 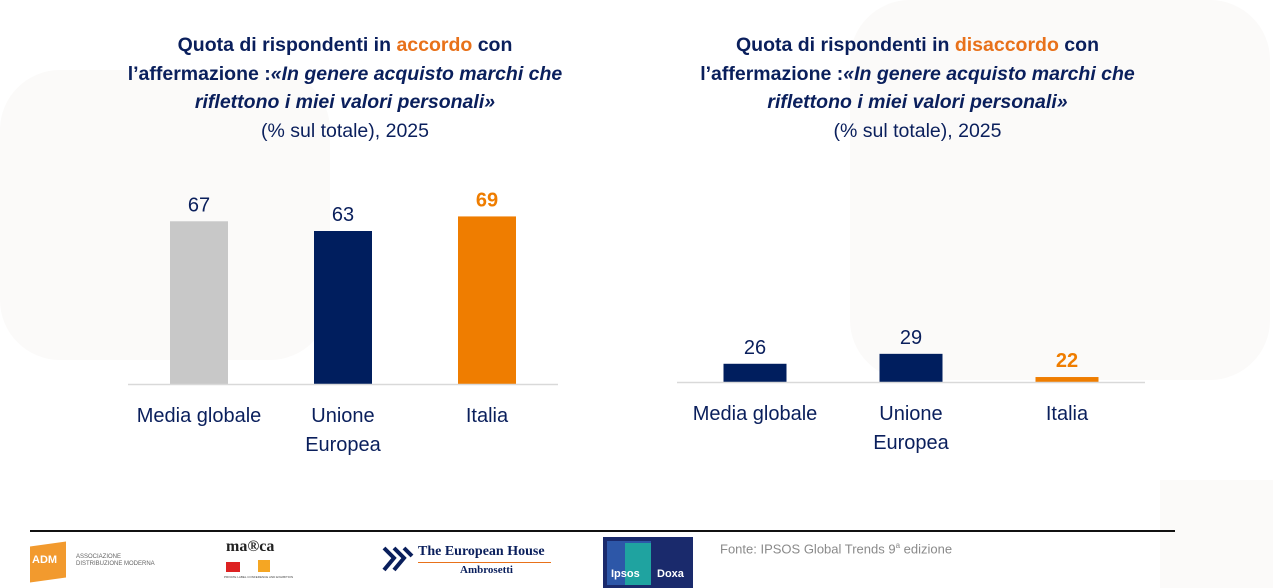 What do you see at coordinates (45, 560) in the screenshot?
I see `adm-logo-text: ADM` at bounding box center [45, 560].